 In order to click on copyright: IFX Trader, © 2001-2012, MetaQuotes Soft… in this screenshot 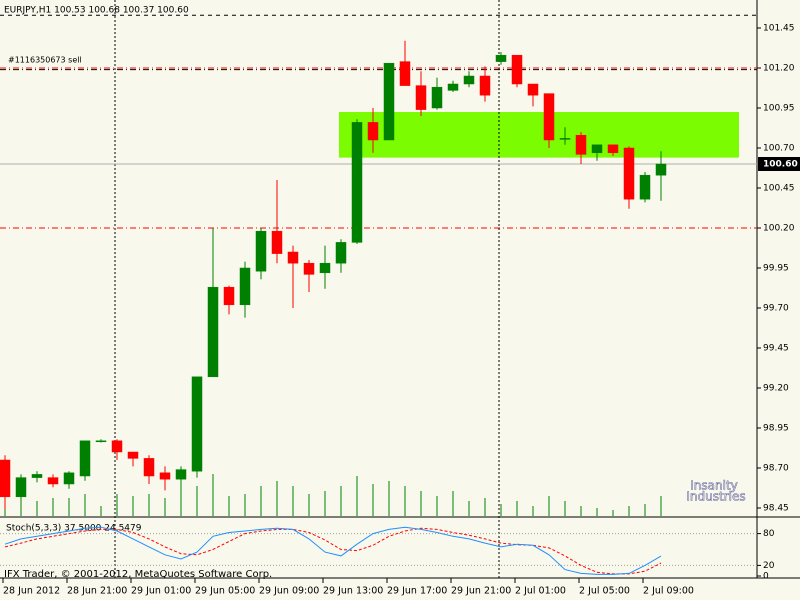, I will do `click(138, 574)`.